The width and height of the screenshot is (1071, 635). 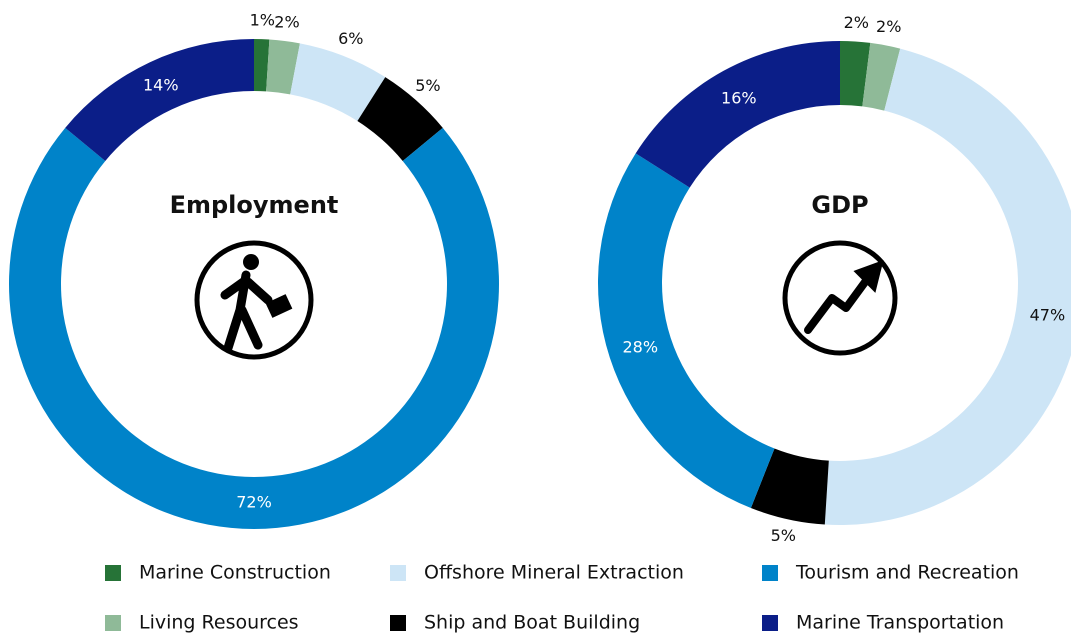 What do you see at coordinates (900, 623) in the screenshot?
I see `legend-label: Marine Transportation` at bounding box center [900, 623].